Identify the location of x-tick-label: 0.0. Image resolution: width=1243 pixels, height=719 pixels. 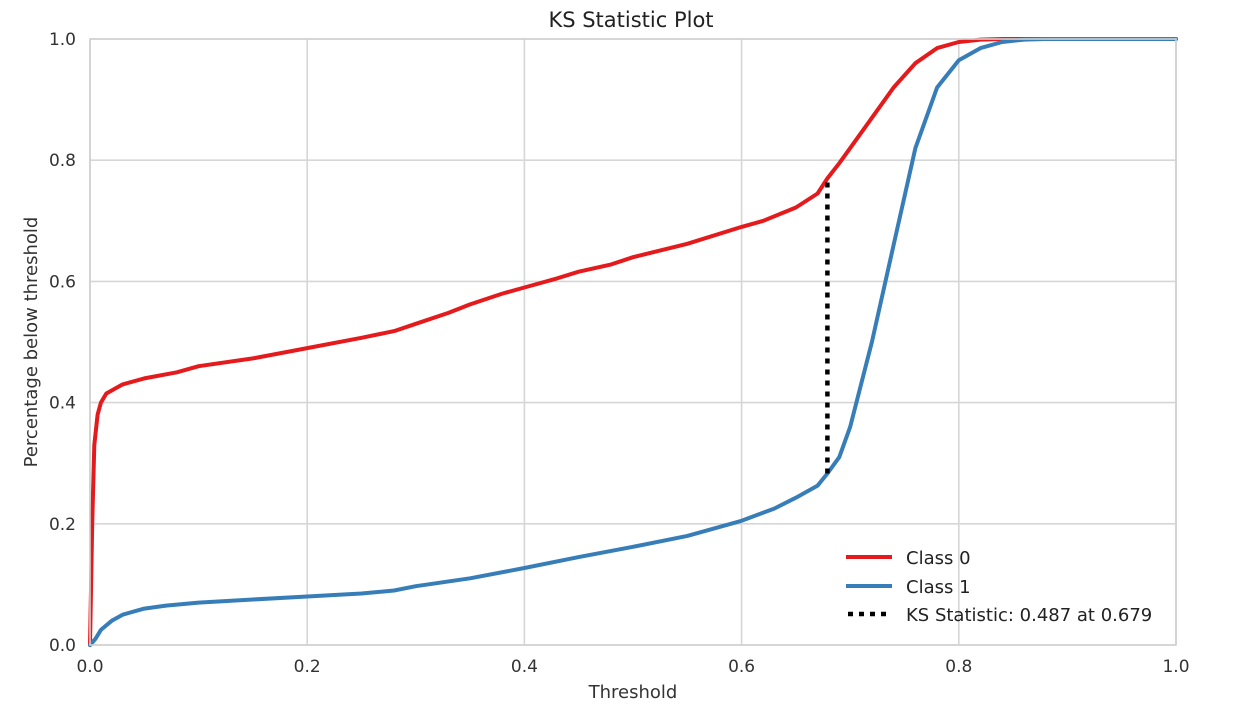
(89, 667).